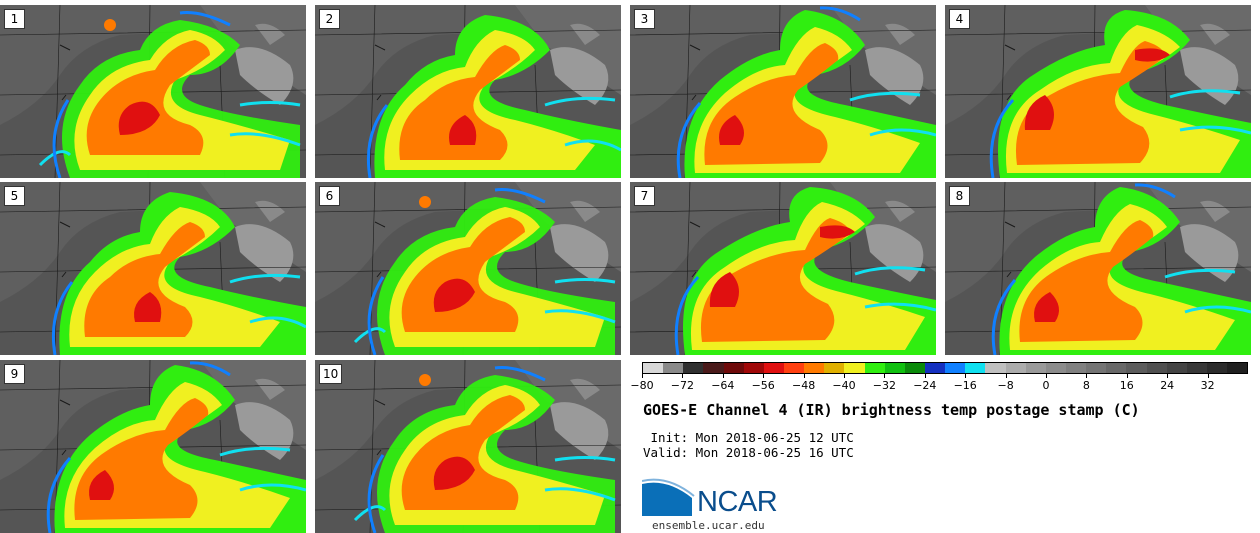 This screenshot has width=1260, height=533. I want to click on colorbar-tick-label: −64, so click(723, 385).